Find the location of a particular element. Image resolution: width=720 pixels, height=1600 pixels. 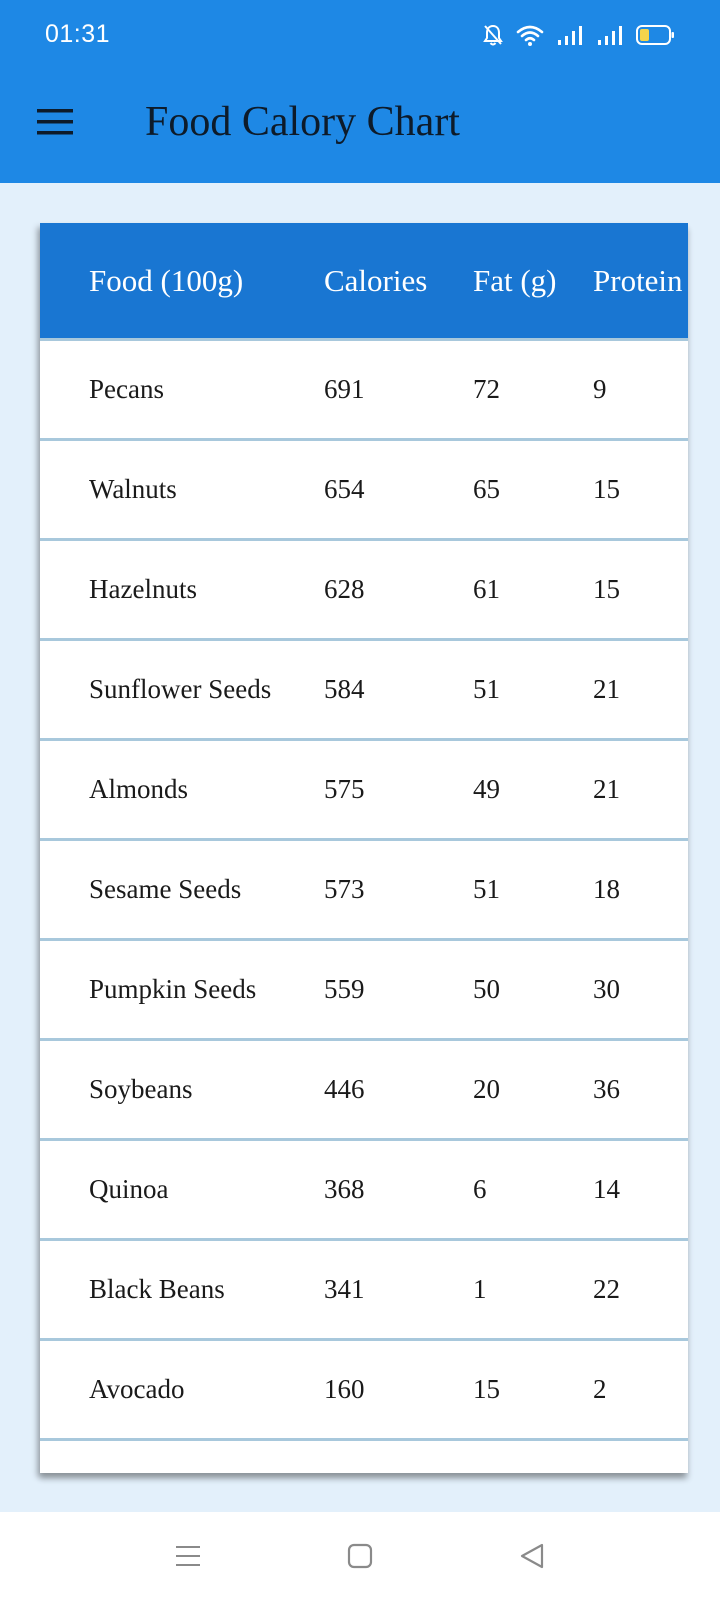

table-row: Walnuts 654 65 15 is located at coordinates (364, 491).